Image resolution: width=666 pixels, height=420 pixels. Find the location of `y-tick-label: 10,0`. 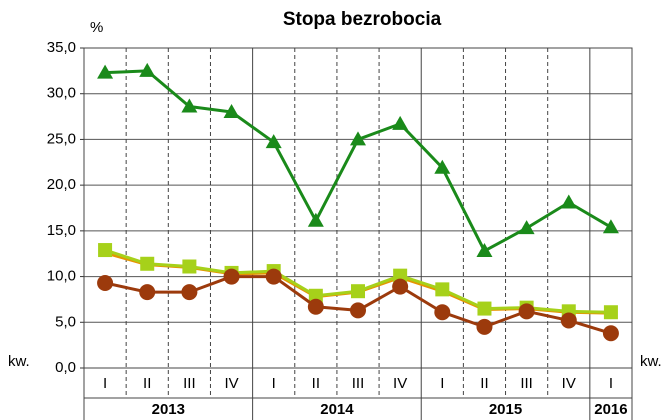

y-tick-label: 10,0 is located at coordinates (61, 276).